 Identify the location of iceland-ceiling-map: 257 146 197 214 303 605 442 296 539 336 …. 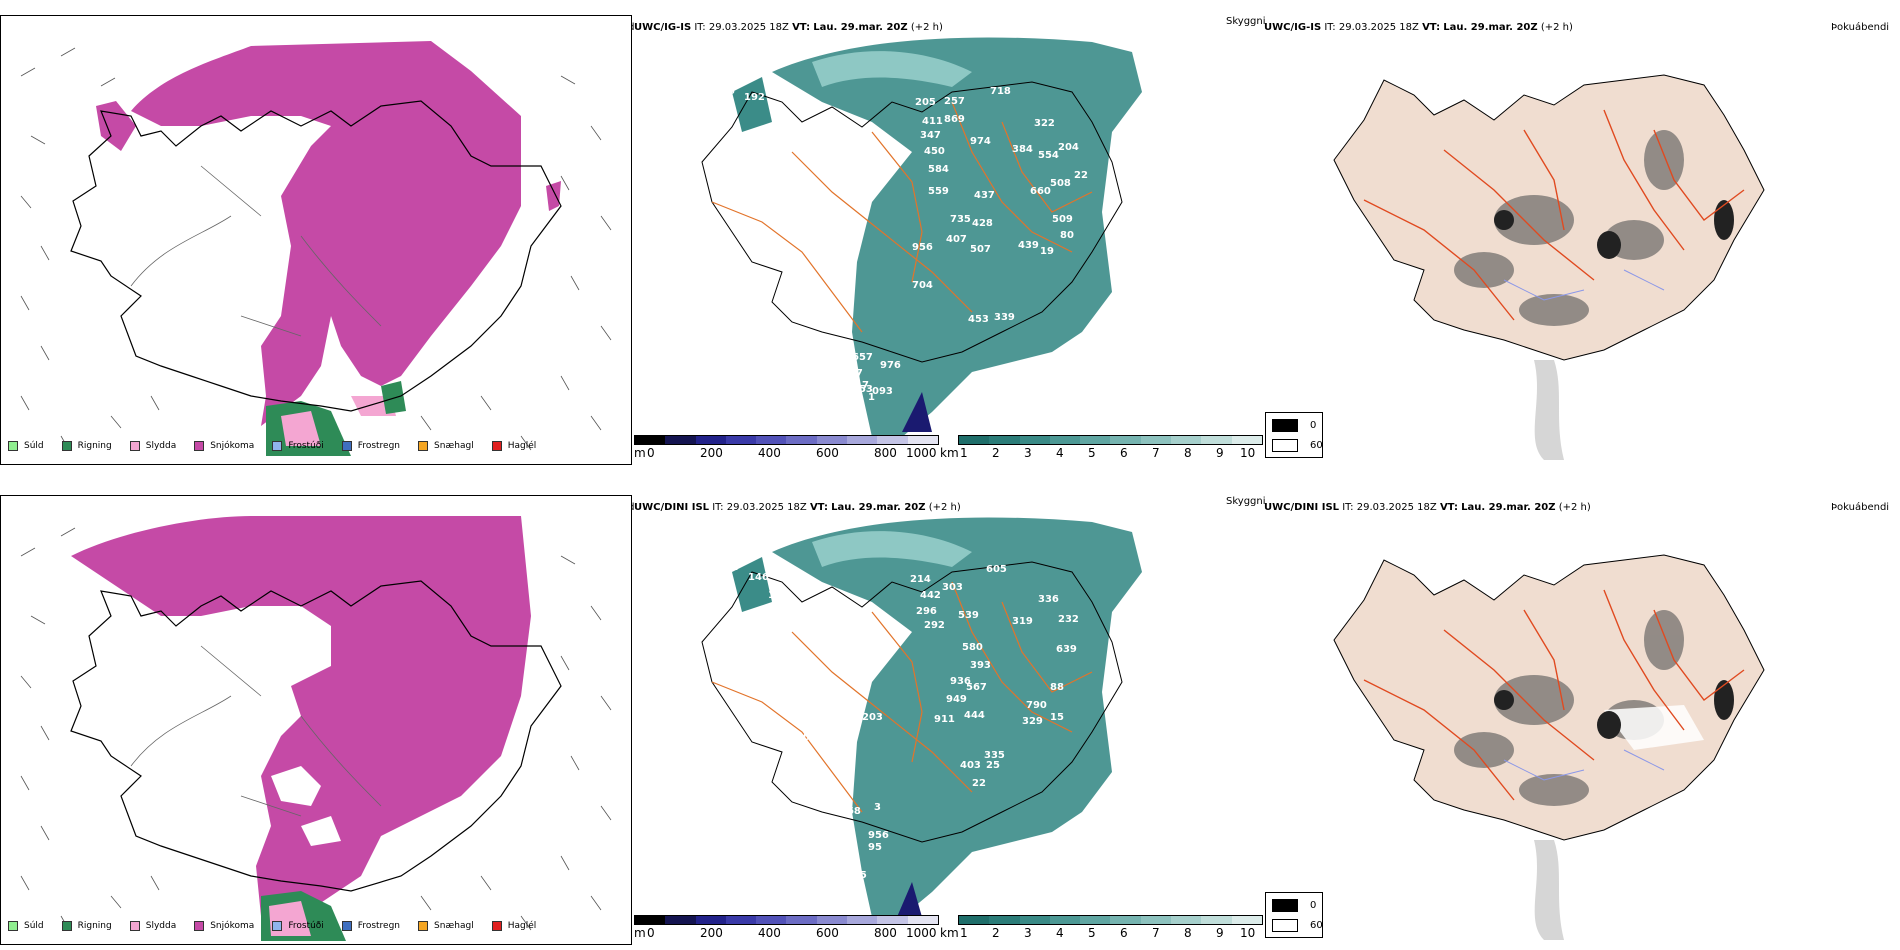
(921, 717).